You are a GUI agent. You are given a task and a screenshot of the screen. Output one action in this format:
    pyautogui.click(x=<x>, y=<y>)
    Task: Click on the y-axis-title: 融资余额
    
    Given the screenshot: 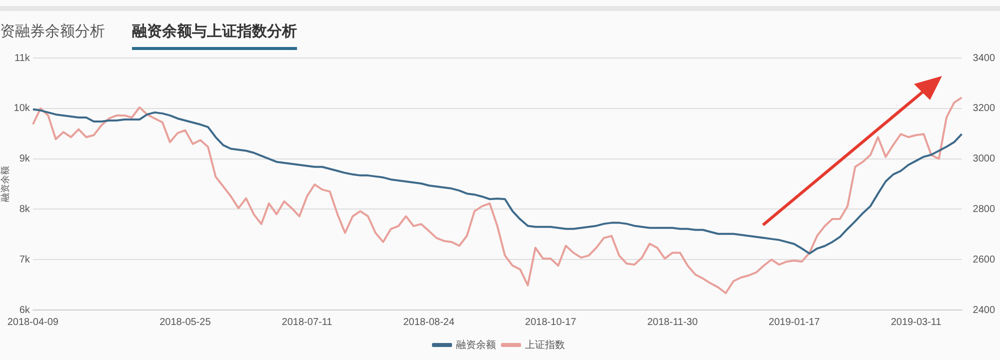 What is the action you would take?
    pyautogui.click(x=5, y=184)
    